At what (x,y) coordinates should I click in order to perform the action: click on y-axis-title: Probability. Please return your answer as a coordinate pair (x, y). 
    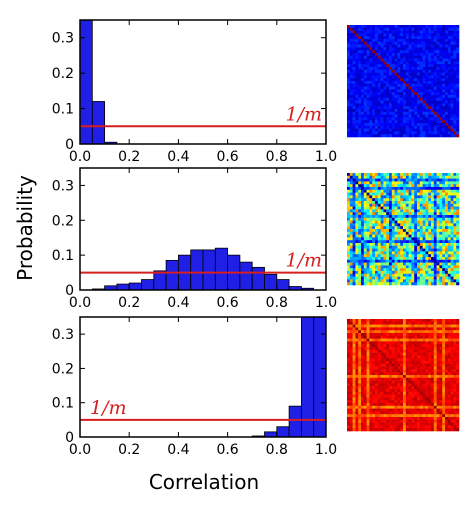
    Looking at the image, I should click on (25, 228).